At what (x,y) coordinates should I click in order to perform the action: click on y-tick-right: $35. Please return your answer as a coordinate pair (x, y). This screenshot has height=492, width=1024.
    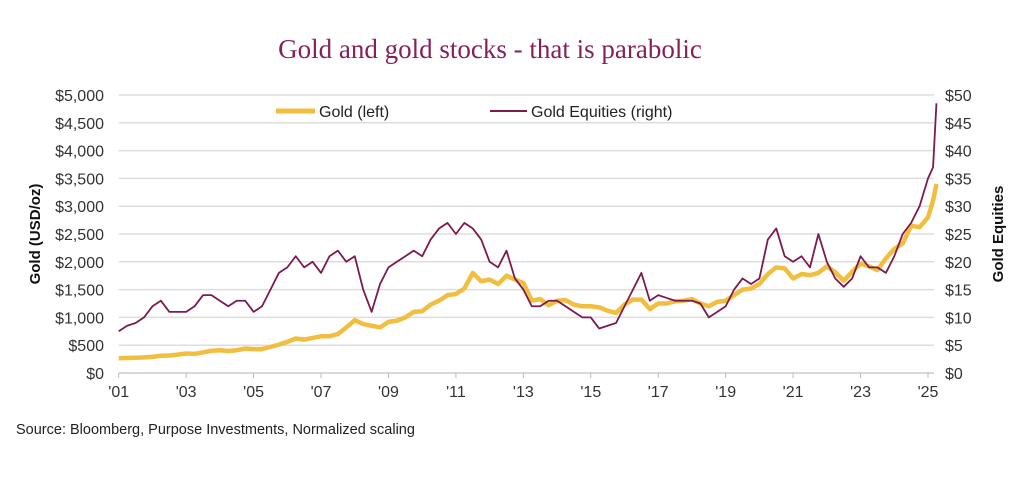
    Looking at the image, I should click on (958, 179).